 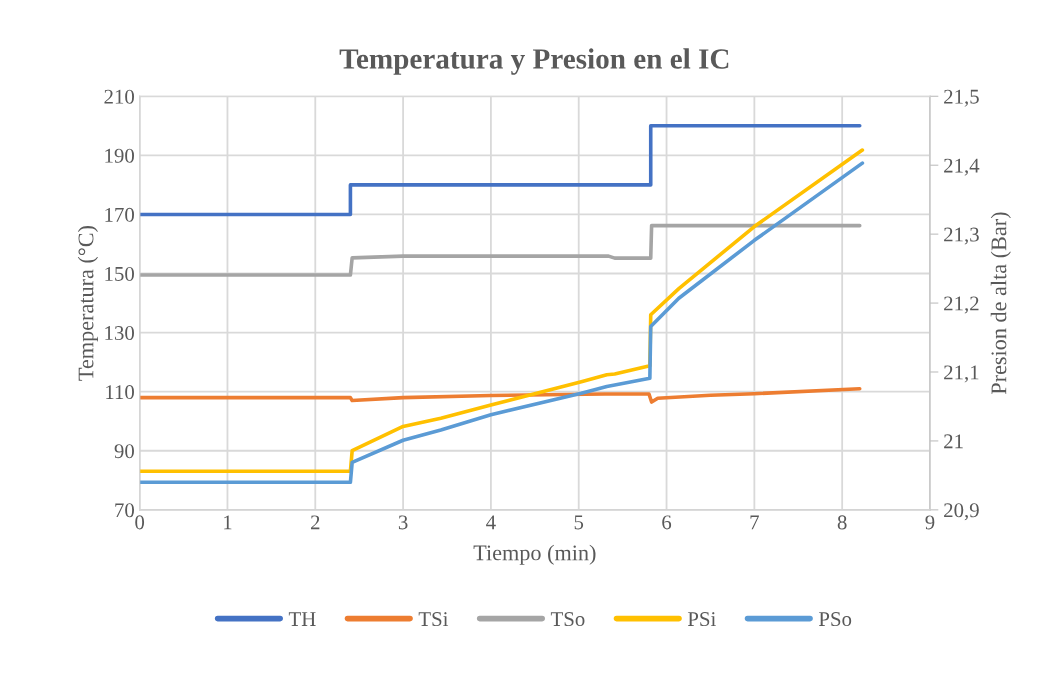 What do you see at coordinates (119, 96) in the screenshot?
I see `y-tick-label: 210` at bounding box center [119, 96].